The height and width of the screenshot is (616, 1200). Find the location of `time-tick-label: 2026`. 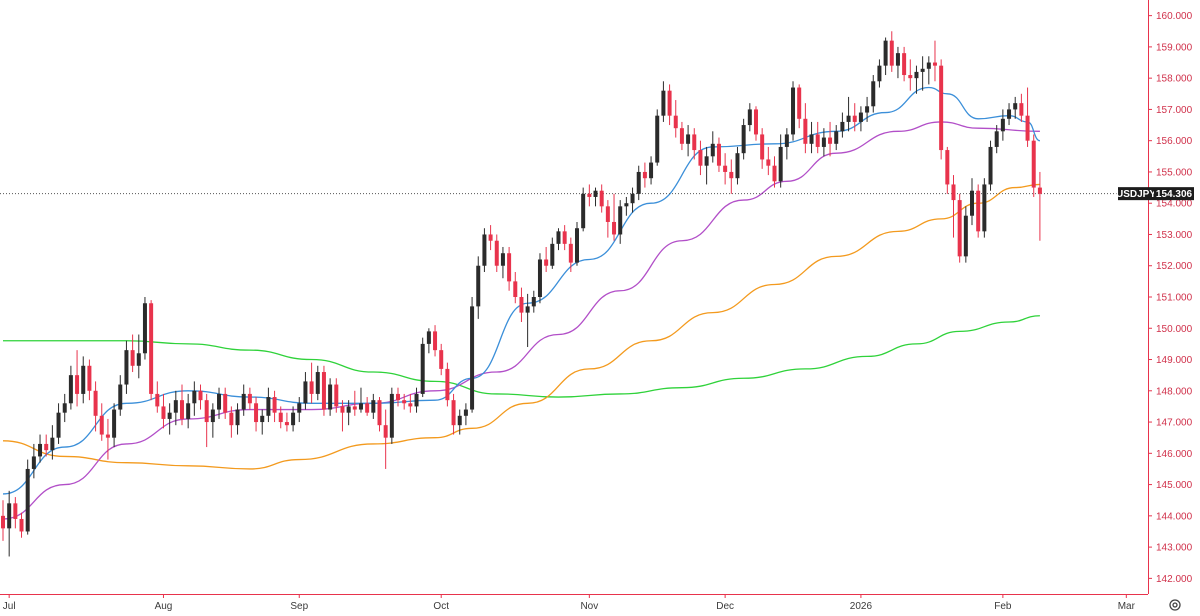

time-tick-label: 2026 is located at coordinates (861, 606).